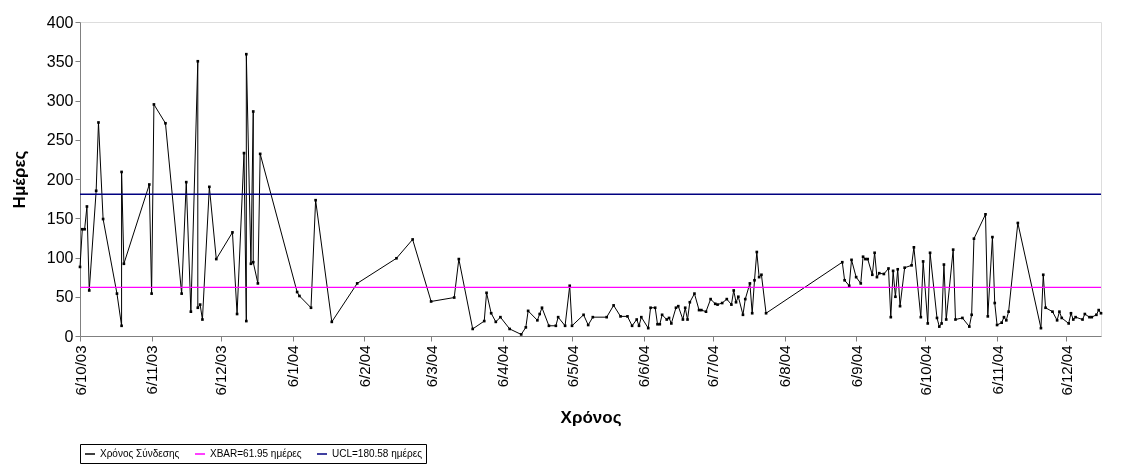  What do you see at coordinates (60, 22) in the screenshot?
I see `y-tick-label: 400` at bounding box center [60, 22].